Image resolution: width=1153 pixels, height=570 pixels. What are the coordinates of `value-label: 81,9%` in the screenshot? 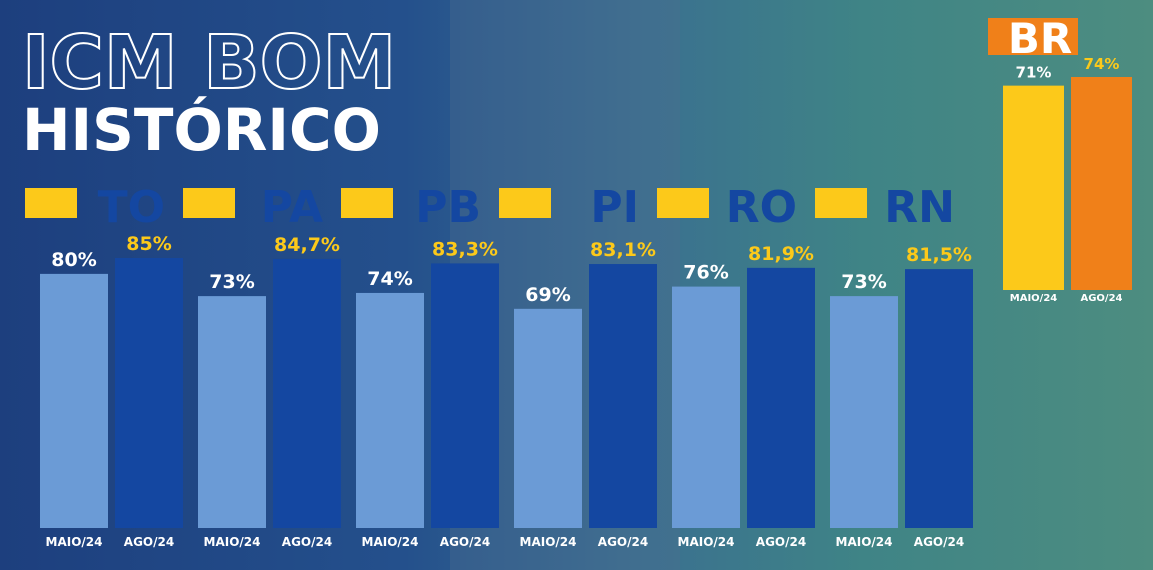 It's located at (781, 254).